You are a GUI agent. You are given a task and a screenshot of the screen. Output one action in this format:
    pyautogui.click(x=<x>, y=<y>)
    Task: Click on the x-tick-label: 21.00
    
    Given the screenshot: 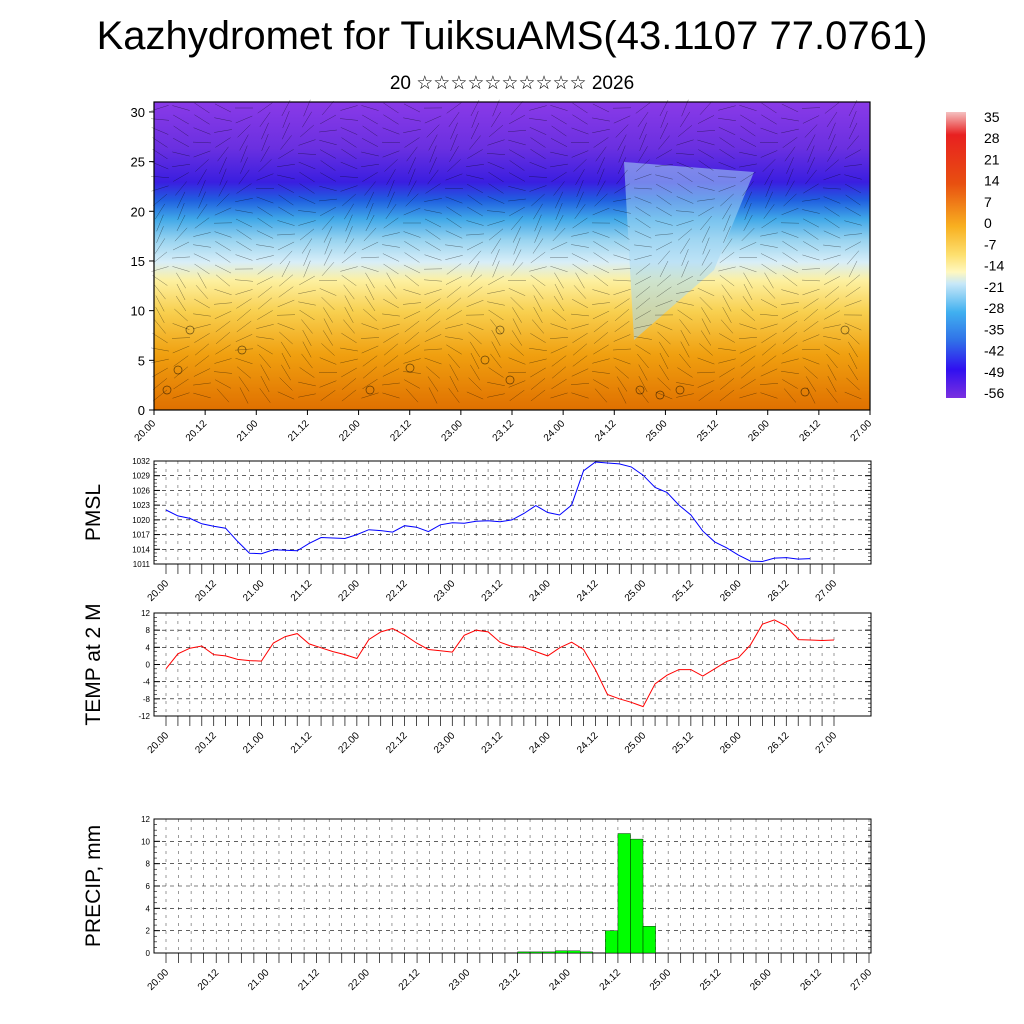 What is the action you would take?
    pyautogui.click(x=254, y=591)
    